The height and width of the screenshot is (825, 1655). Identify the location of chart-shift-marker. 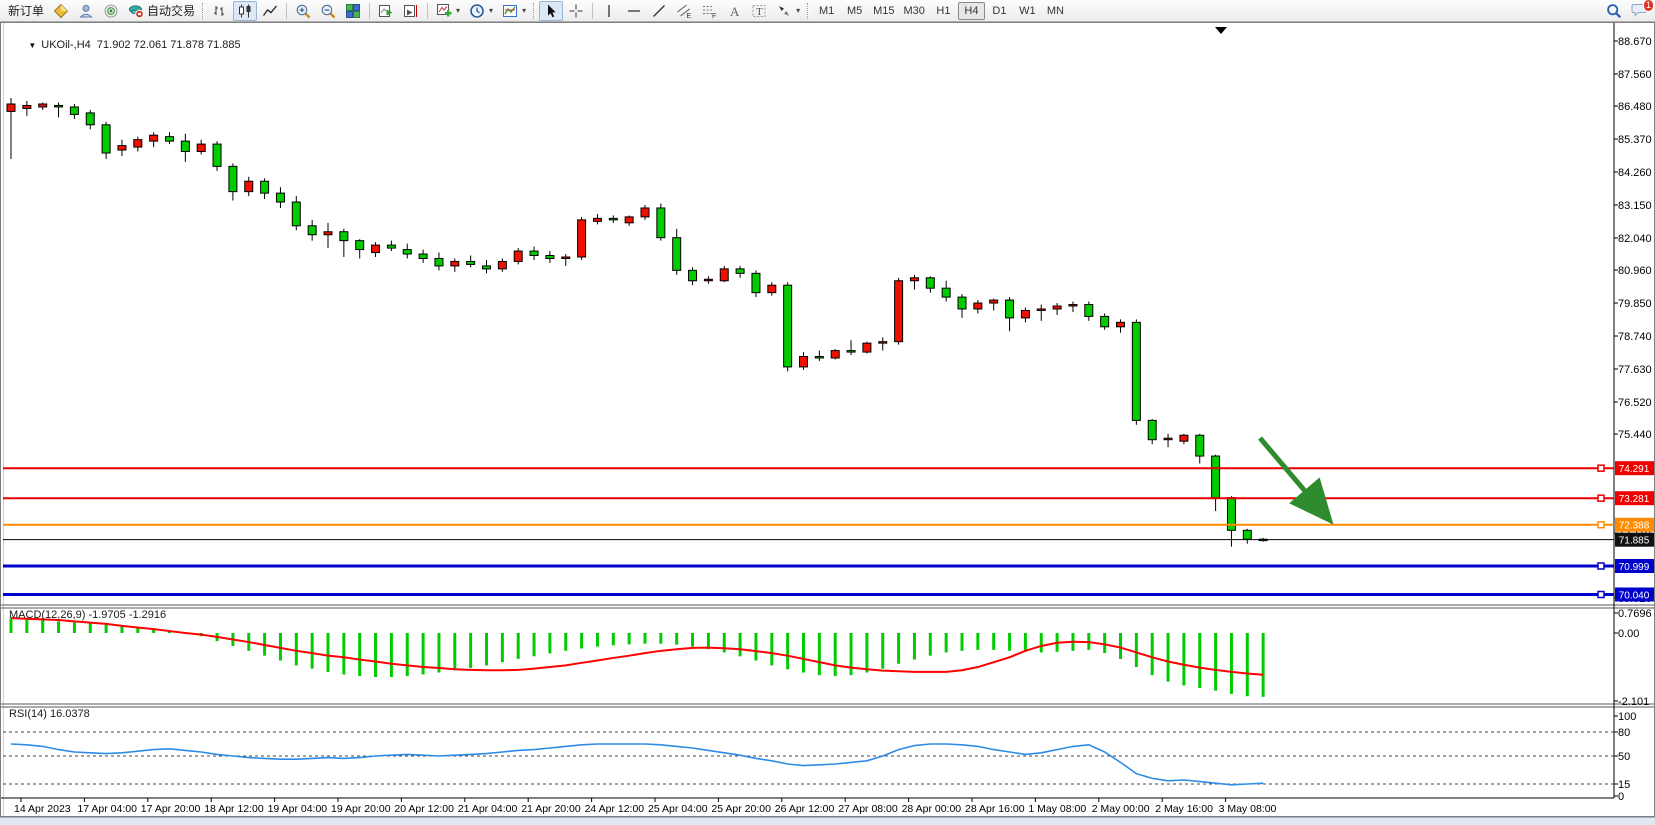
(1221, 30).